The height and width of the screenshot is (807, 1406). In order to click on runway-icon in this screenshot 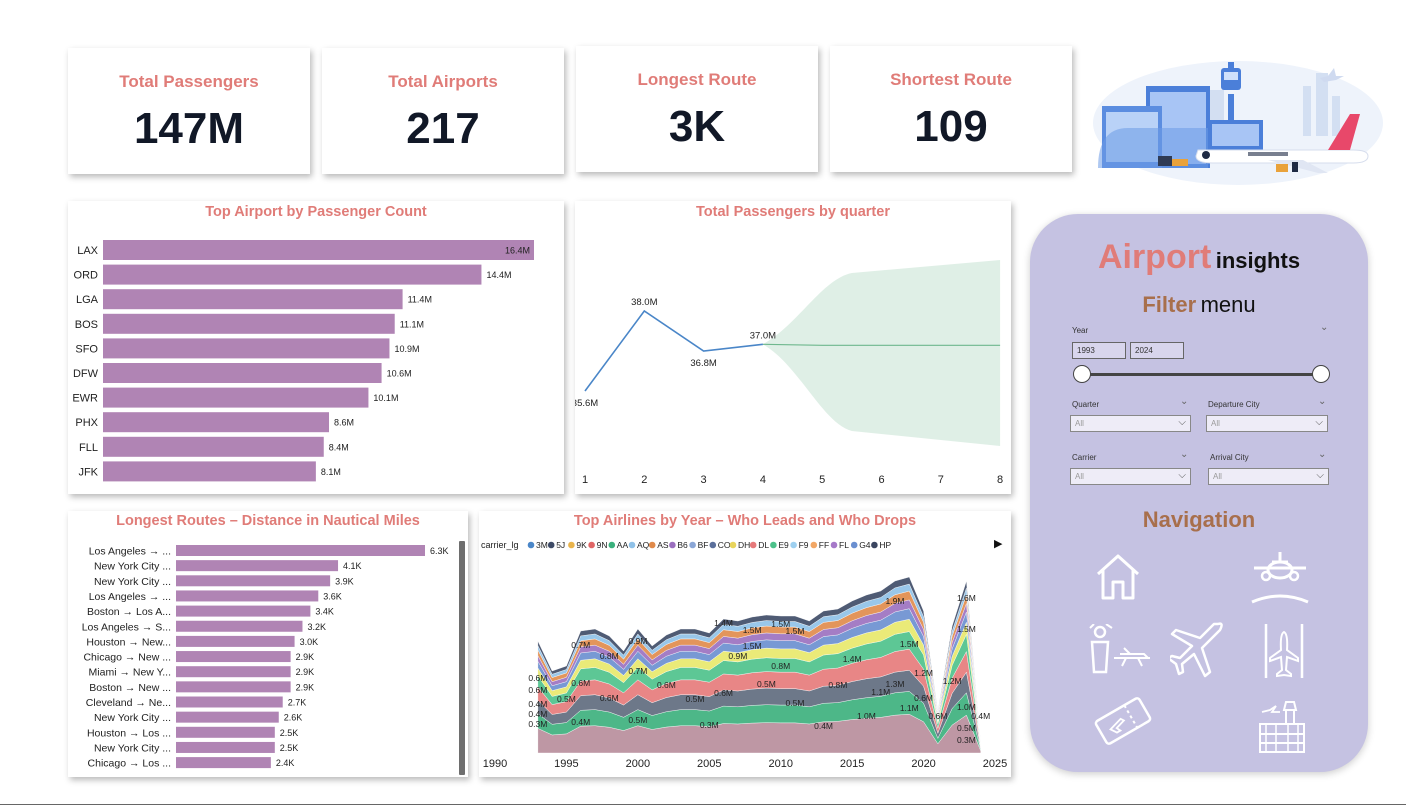, I will do `click(1284, 650)`.